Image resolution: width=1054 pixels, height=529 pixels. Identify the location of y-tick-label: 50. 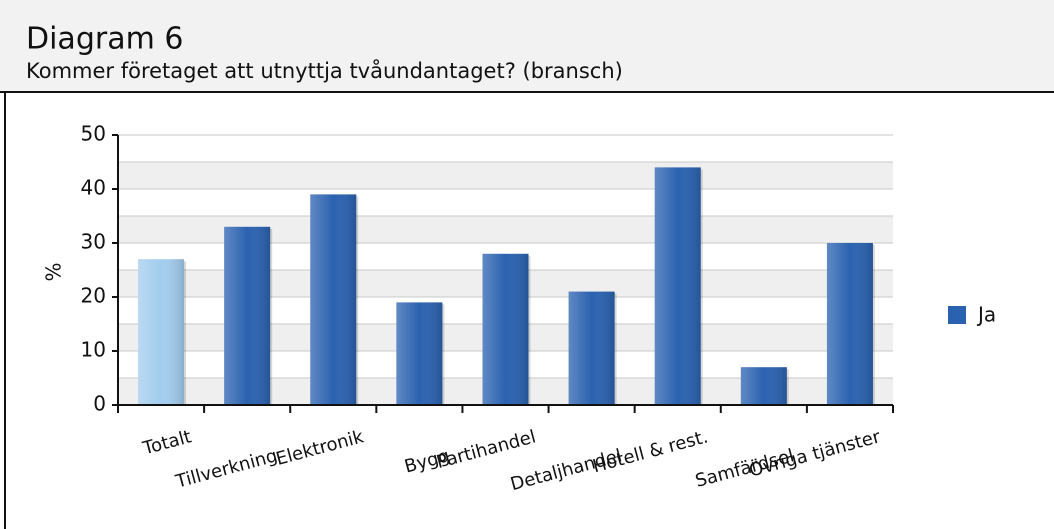
(93, 134).